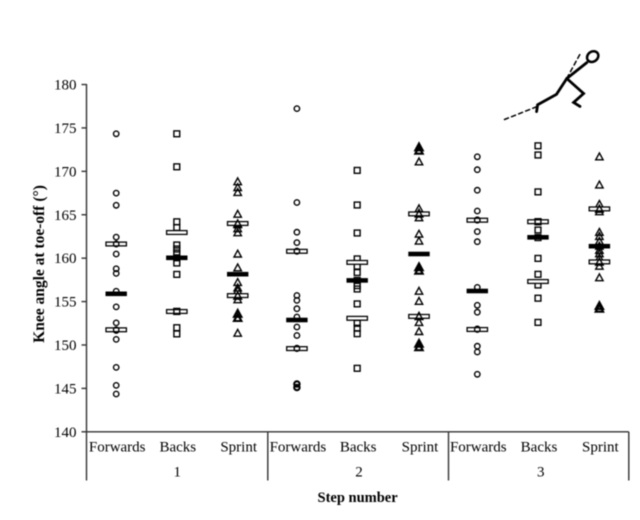 This screenshot has height=520, width=640. I want to click on svg-text: 175, so click(65, 129).